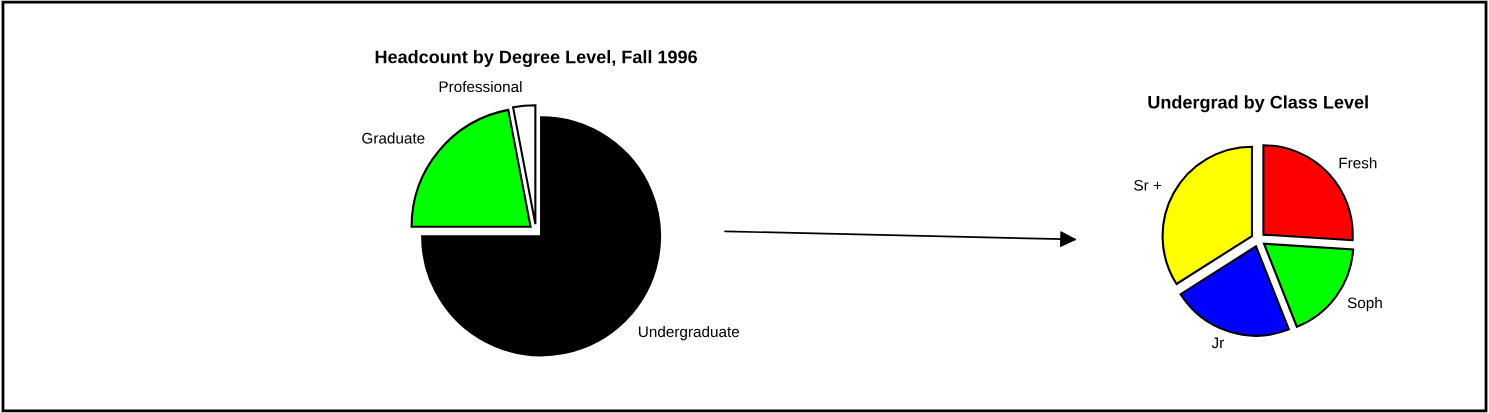  Describe the element at coordinates (1258, 104) in the screenshot. I see `chart-title: Undergrad by Class Level` at that location.